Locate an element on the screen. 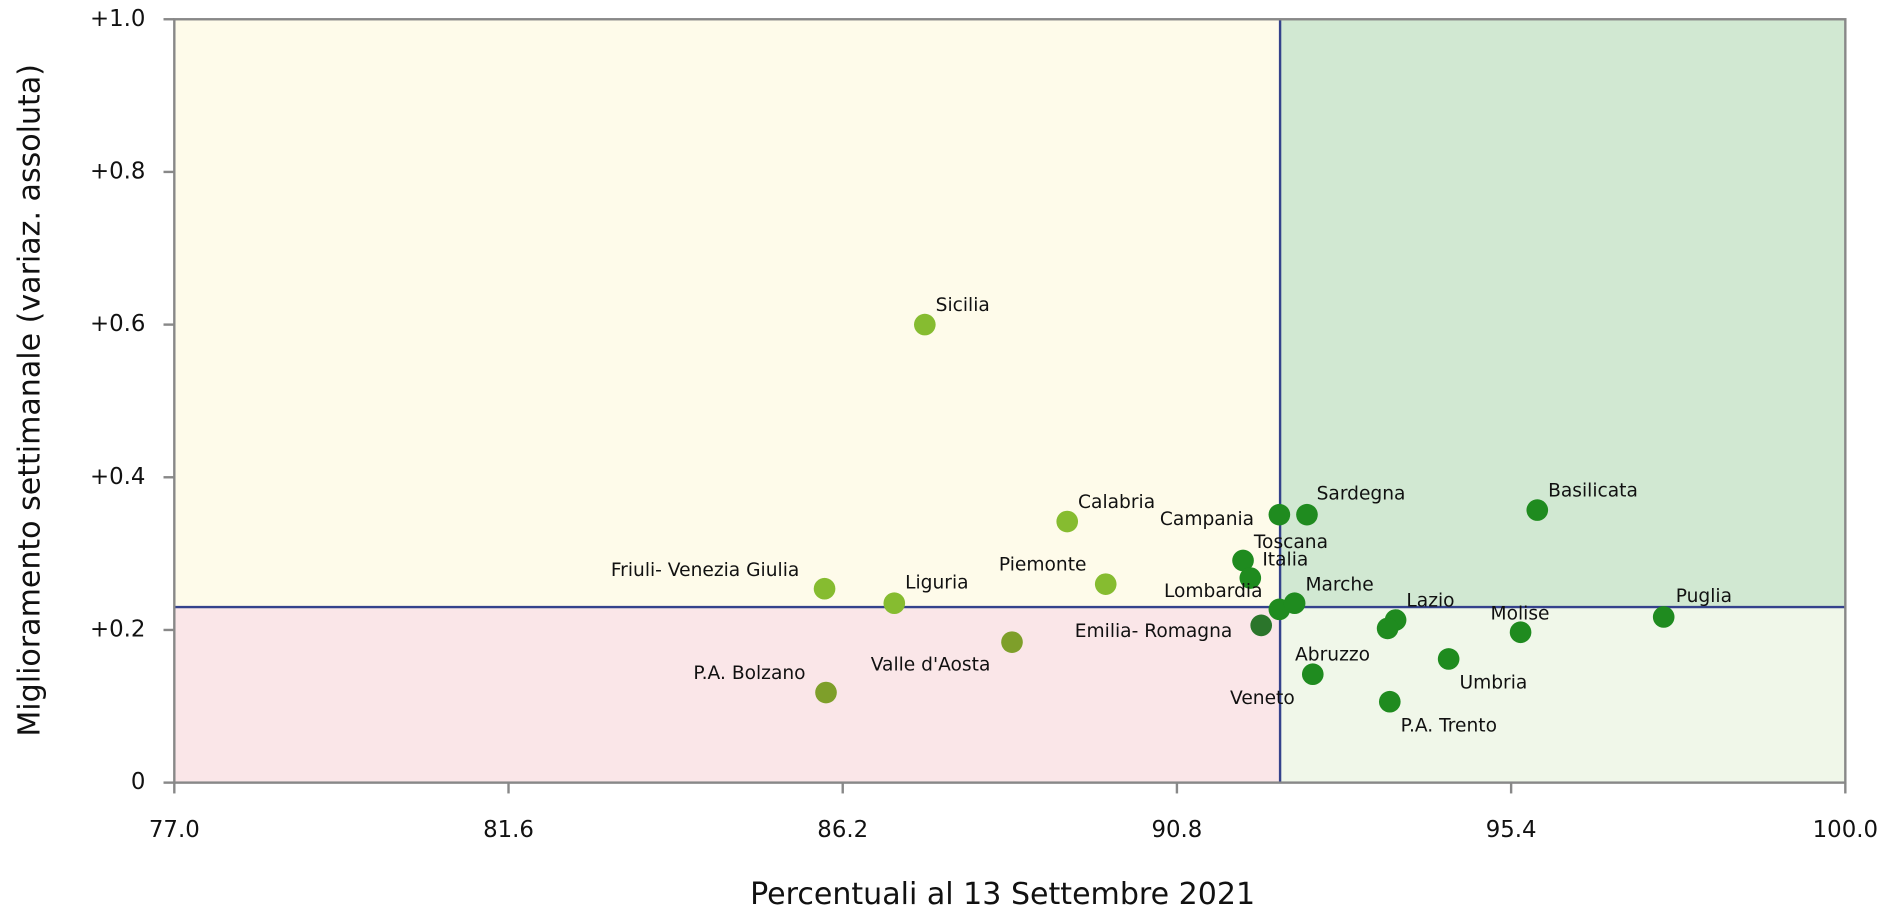  point-label: Friuli- Venezia Giulia is located at coordinates (705, 570).